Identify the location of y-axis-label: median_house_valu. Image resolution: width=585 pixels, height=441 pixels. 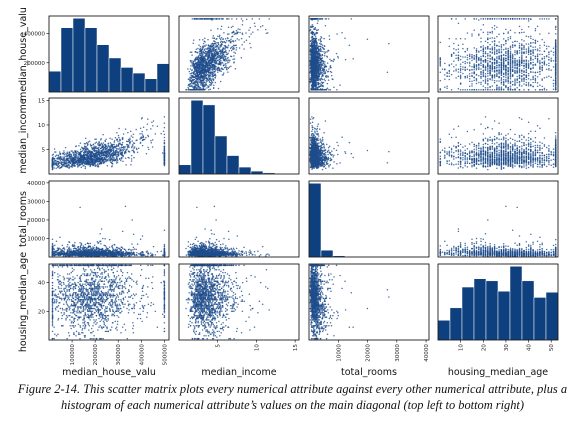
(23, 54).